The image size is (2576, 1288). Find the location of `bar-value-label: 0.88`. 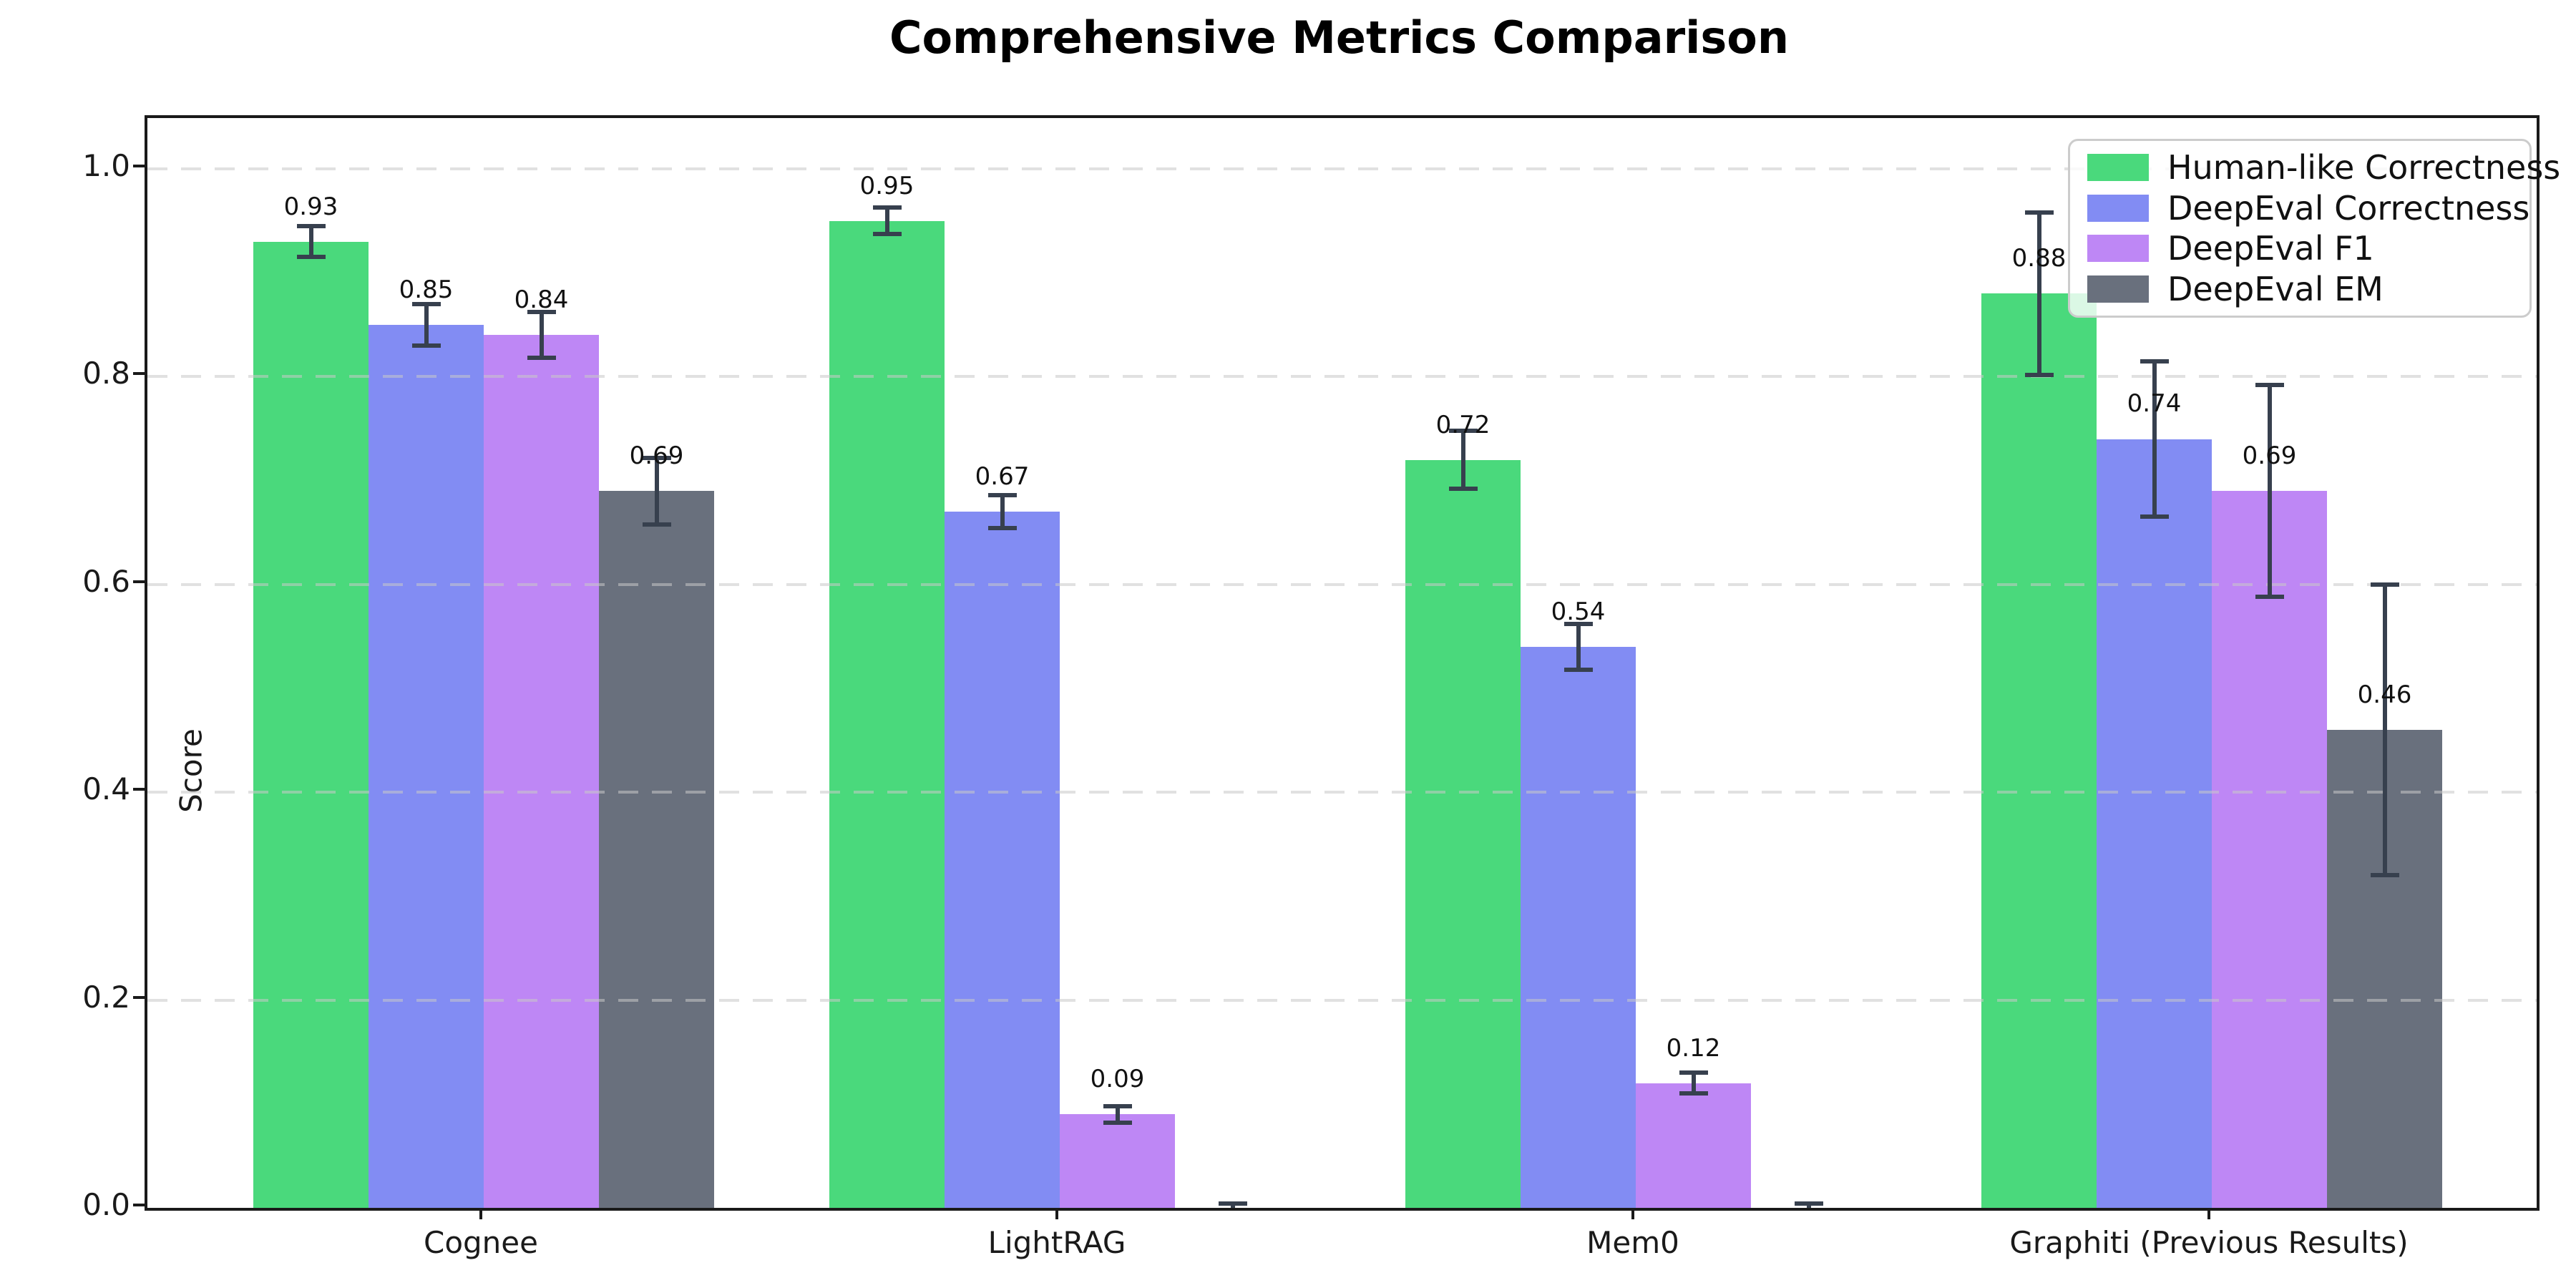

bar-value-label: 0.88 is located at coordinates (2039, 258).